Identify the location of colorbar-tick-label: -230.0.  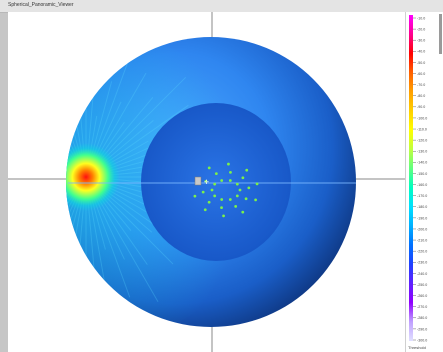
(422, 263).